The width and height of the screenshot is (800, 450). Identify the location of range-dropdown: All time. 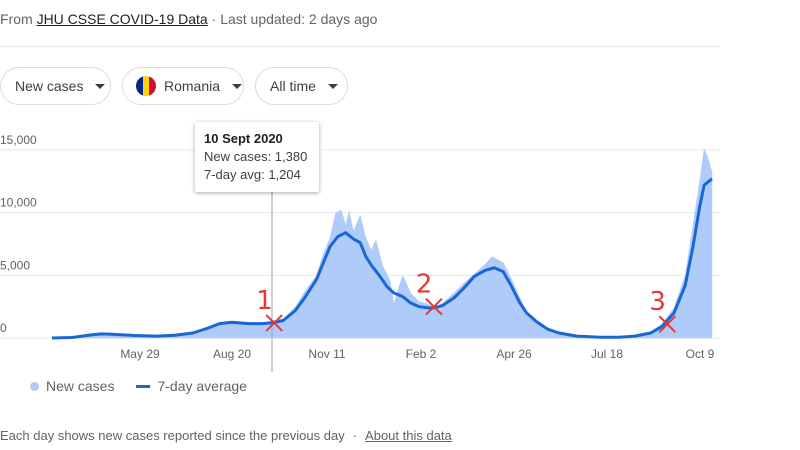
(301, 86).